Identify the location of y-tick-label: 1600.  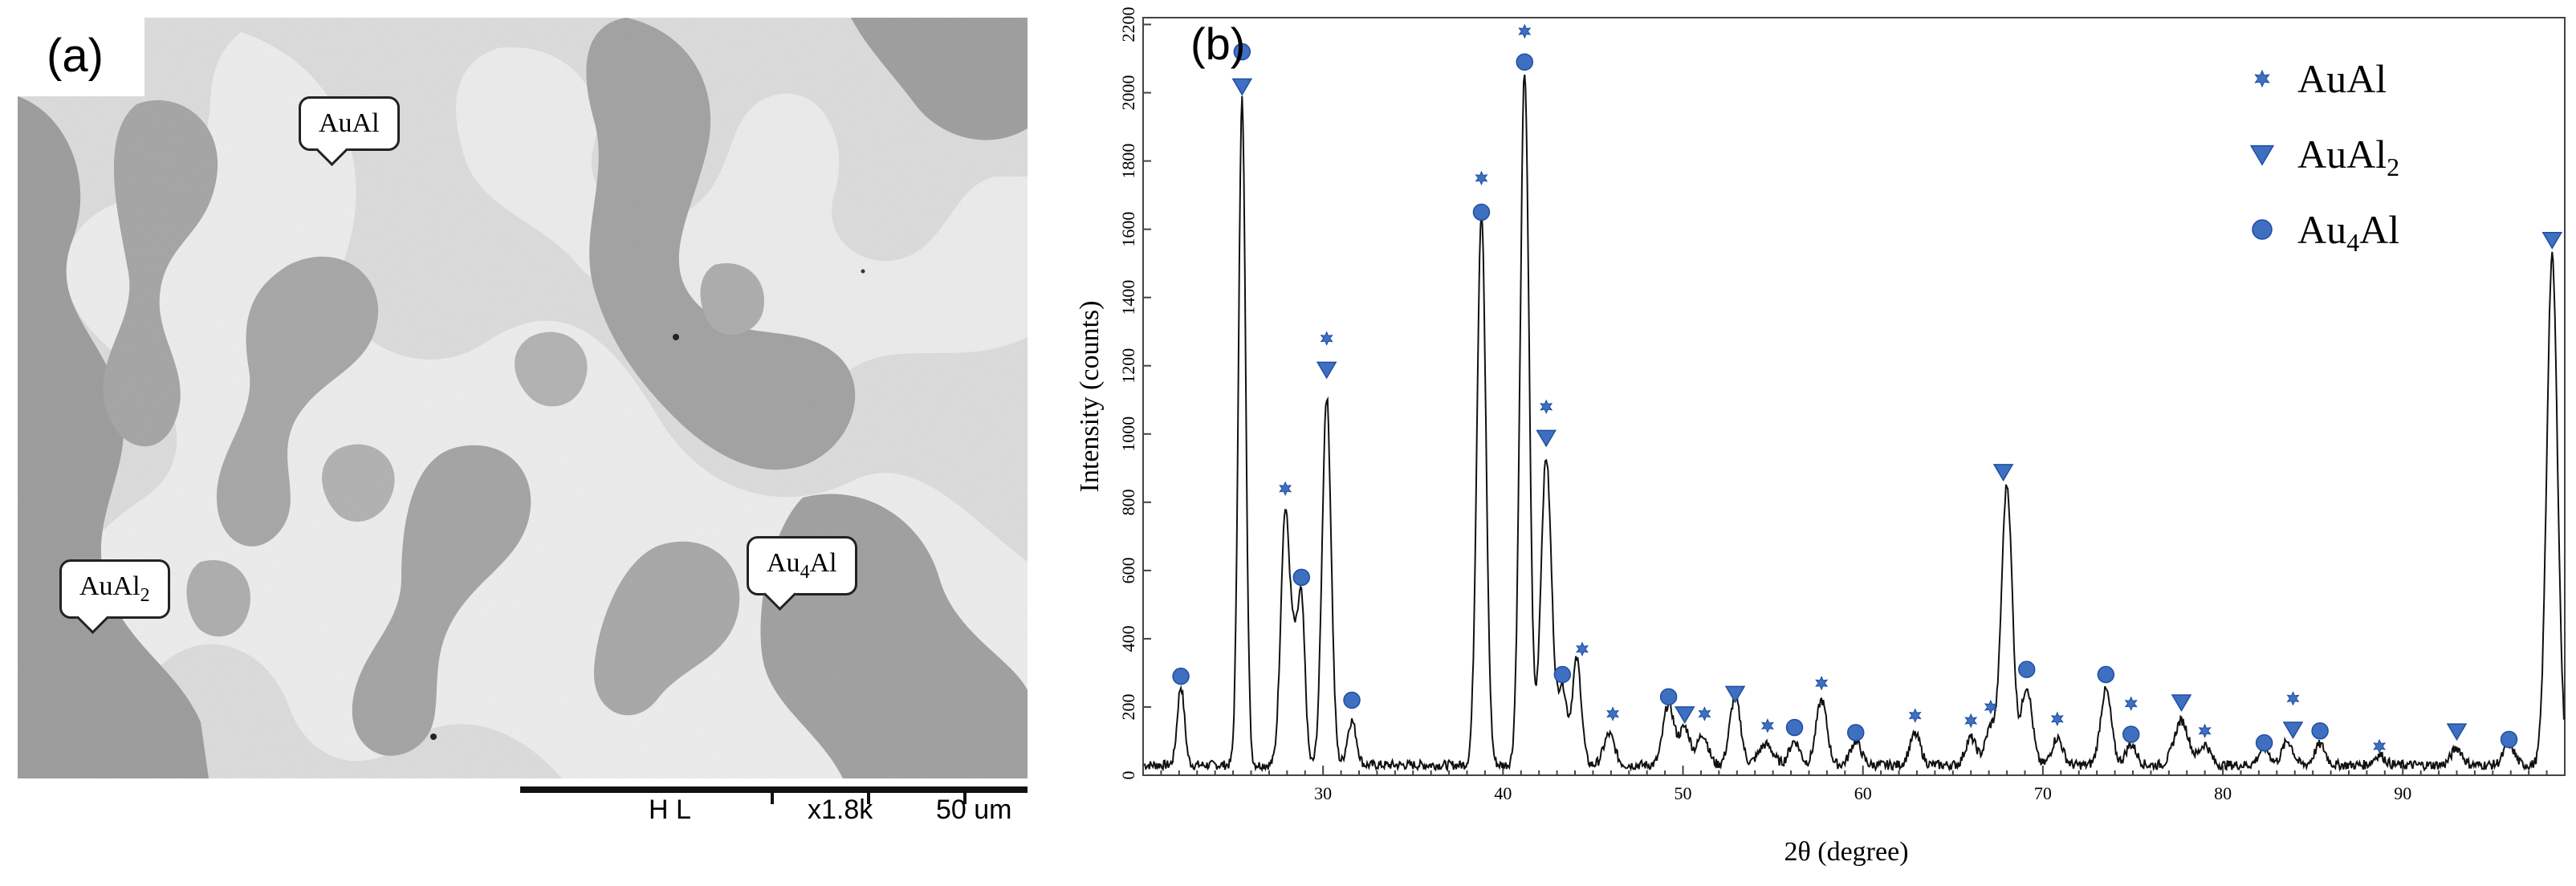
(1128, 229).